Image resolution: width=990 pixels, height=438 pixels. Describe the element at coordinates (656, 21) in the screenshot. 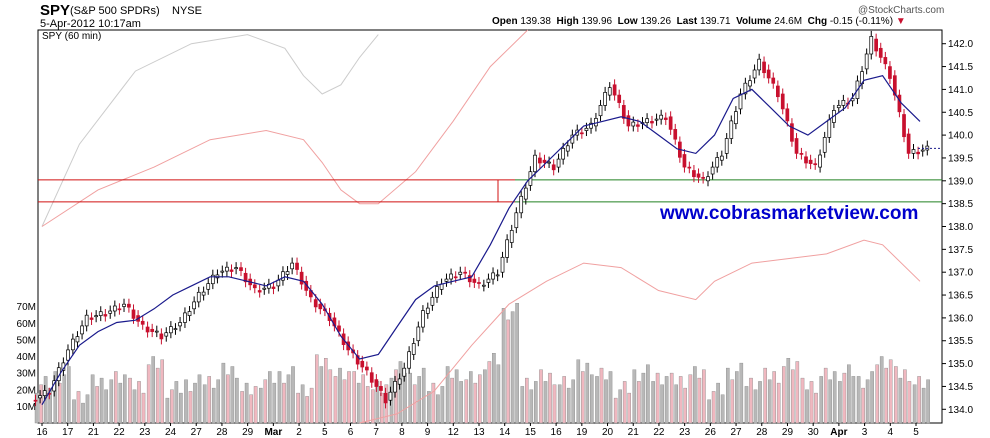

I see `low-value: 139.26` at that location.